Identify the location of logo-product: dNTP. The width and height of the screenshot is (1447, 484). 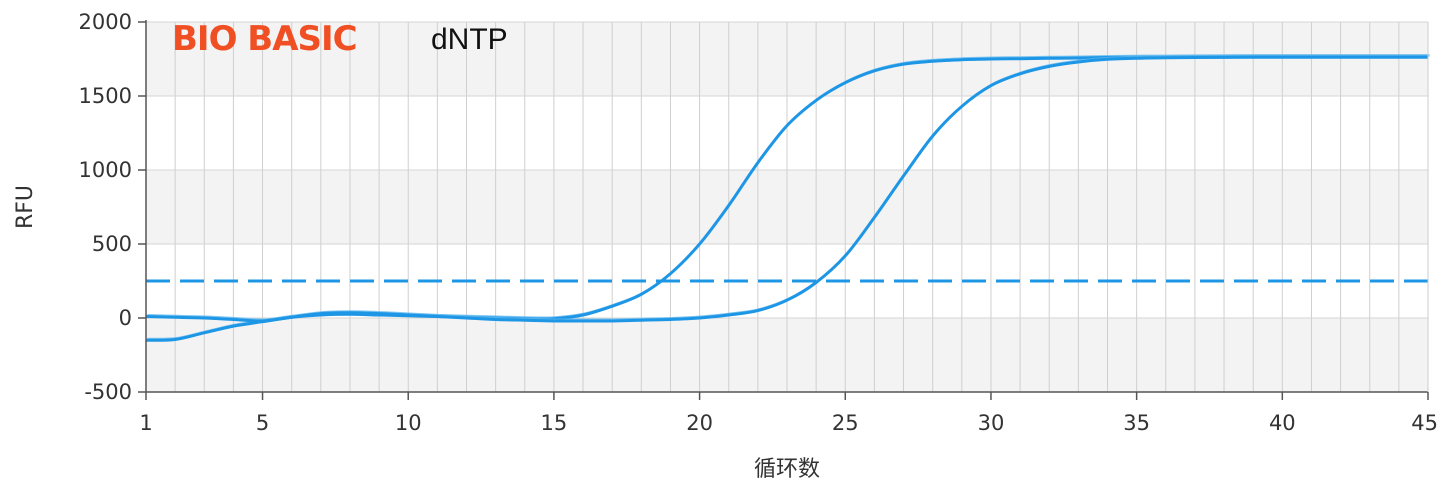
(469, 39).